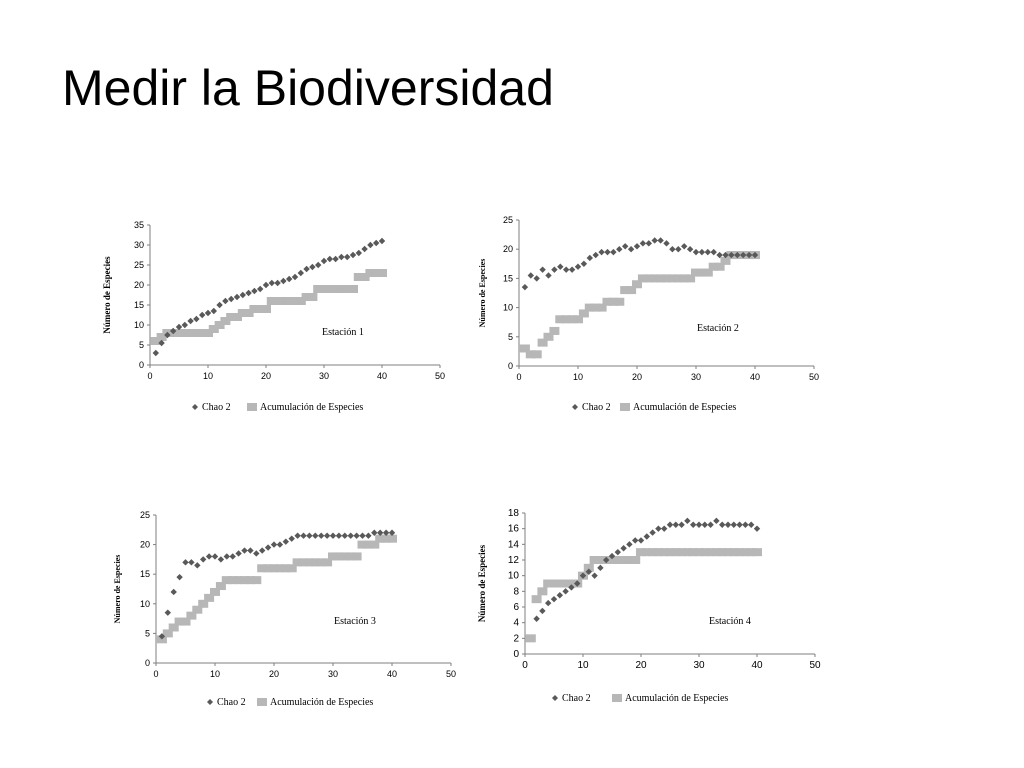 The width and height of the screenshot is (1024, 768). I want to click on x-tick-label: 0, so click(525, 665).